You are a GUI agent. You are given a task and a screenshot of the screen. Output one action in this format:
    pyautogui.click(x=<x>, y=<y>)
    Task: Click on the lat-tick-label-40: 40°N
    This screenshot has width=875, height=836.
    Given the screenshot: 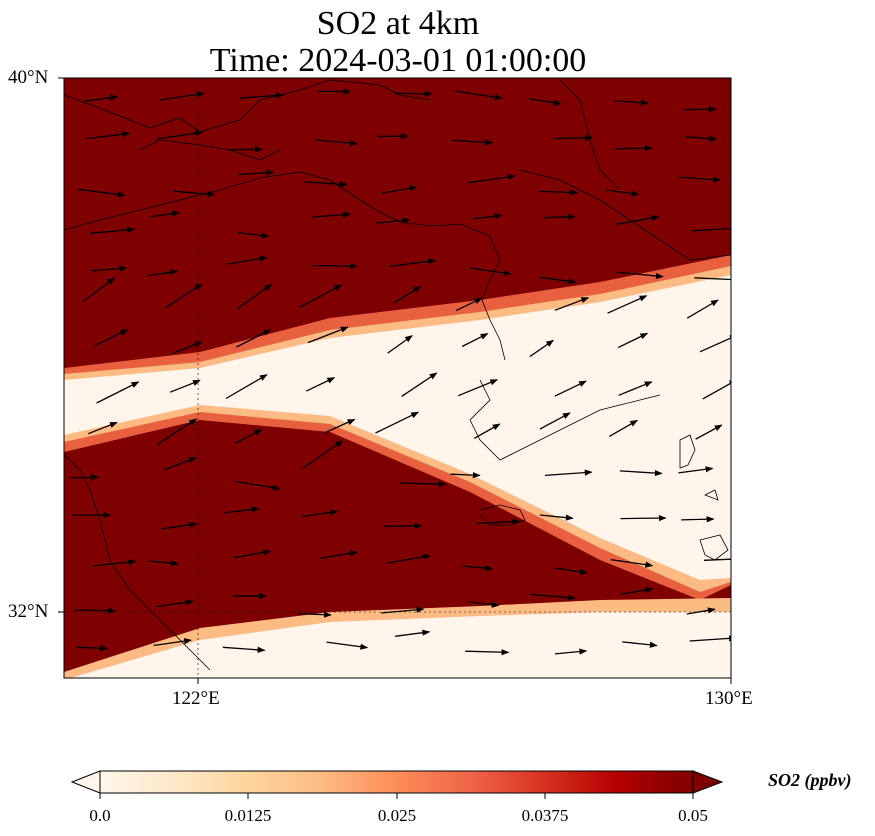 What is the action you would take?
    pyautogui.click(x=28, y=77)
    